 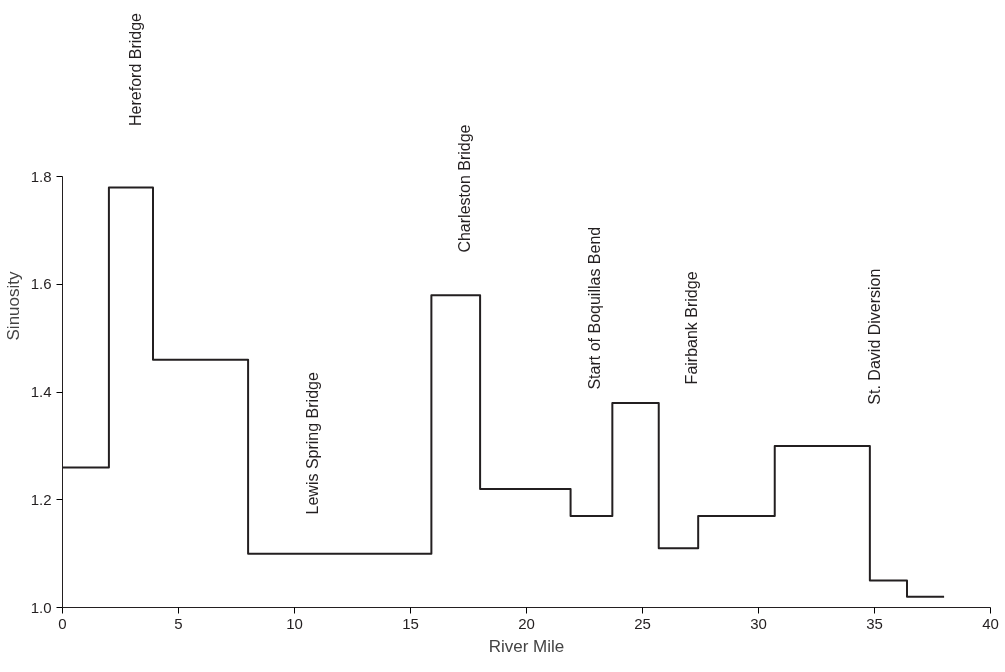 I want to click on x-tick-label: 5, so click(x=178, y=623).